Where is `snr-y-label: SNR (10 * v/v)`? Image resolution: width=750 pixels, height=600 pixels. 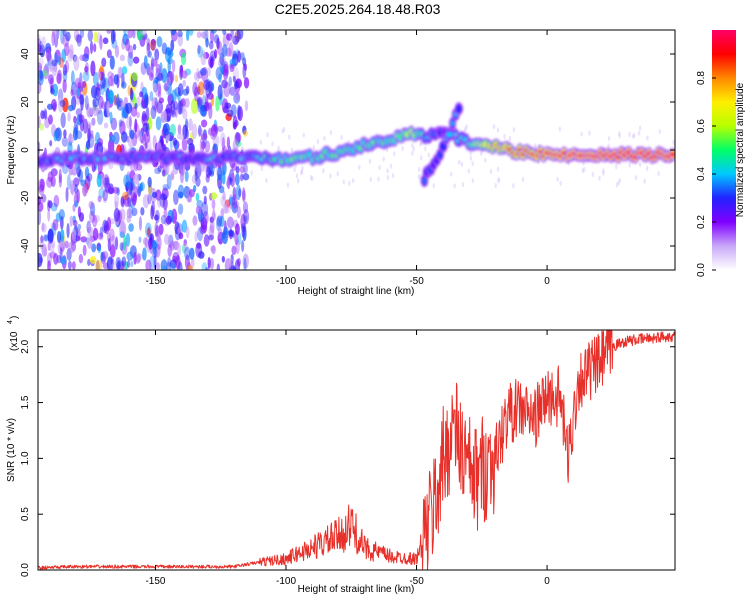 snr-y-label: SNR (10 * v/v) is located at coordinates (11, 450).